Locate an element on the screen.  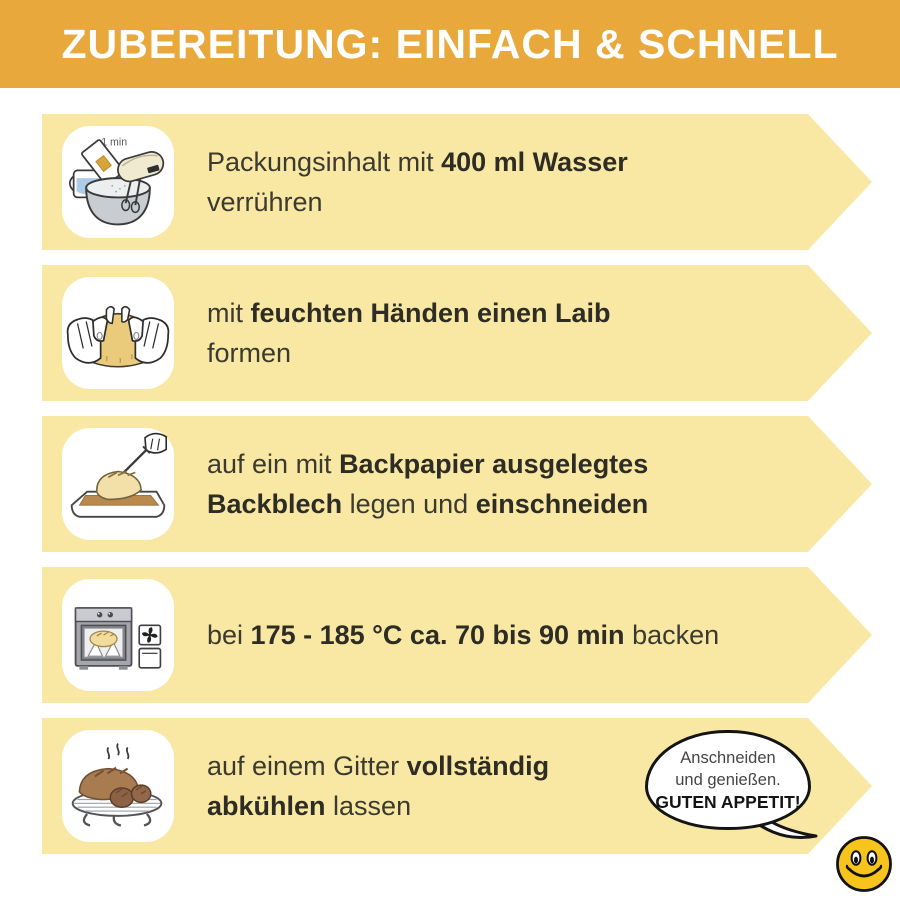
mixing-bowl-and-hand-mixer-icon: 1 min is located at coordinates (118, 182).